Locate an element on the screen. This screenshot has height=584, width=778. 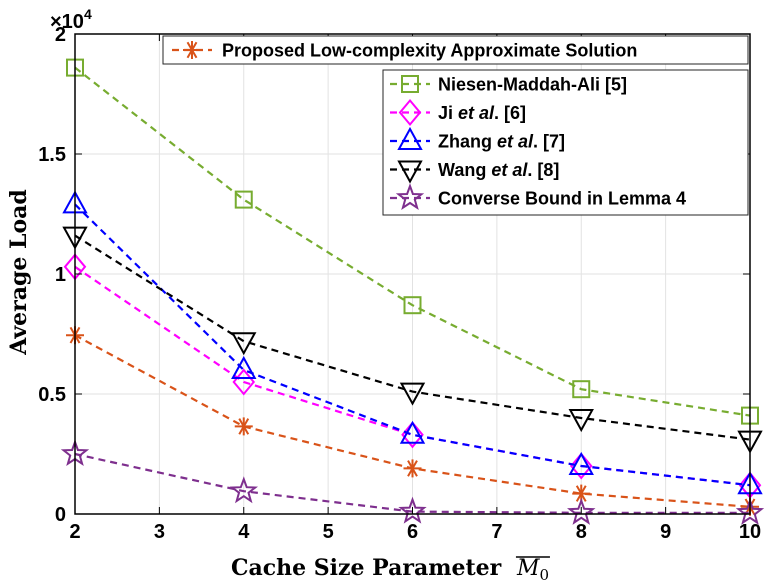
legend-entry-label: Ji et al. [6] is located at coordinates (482, 113).